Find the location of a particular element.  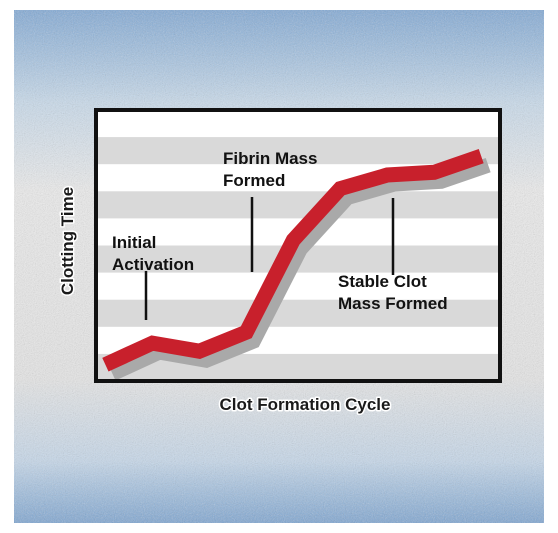

annotation-fibrin-mass: Fibrin Mass Formed is located at coordinates (270, 210).